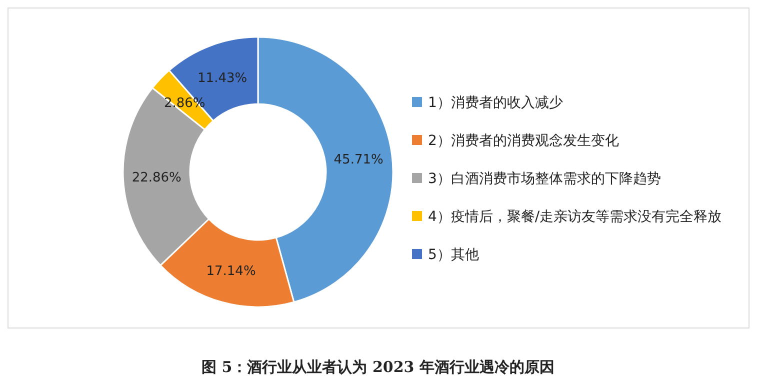 Image resolution: width=757 pixels, height=384 pixels. Describe the element at coordinates (223, 78) in the screenshot. I see `data-label: 11.43%` at that location.